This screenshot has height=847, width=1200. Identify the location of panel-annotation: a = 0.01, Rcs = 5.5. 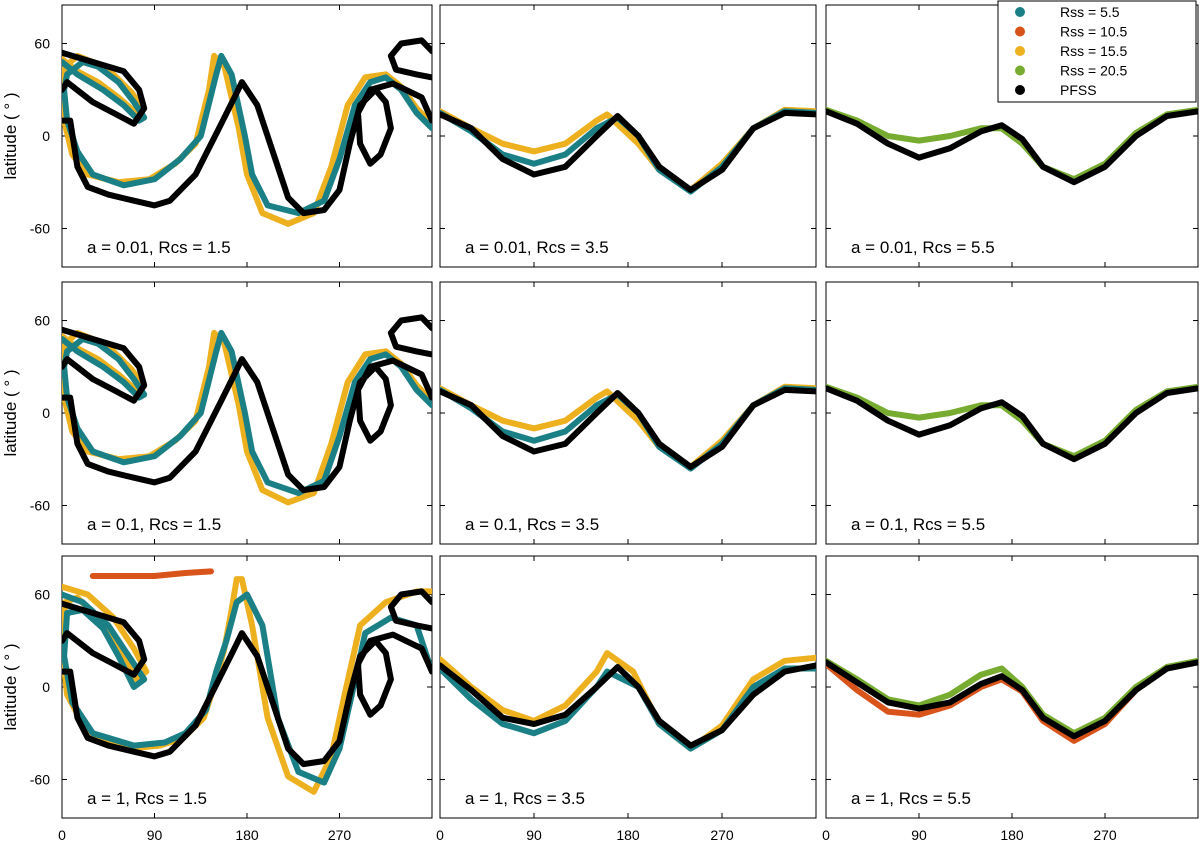
(923, 247).